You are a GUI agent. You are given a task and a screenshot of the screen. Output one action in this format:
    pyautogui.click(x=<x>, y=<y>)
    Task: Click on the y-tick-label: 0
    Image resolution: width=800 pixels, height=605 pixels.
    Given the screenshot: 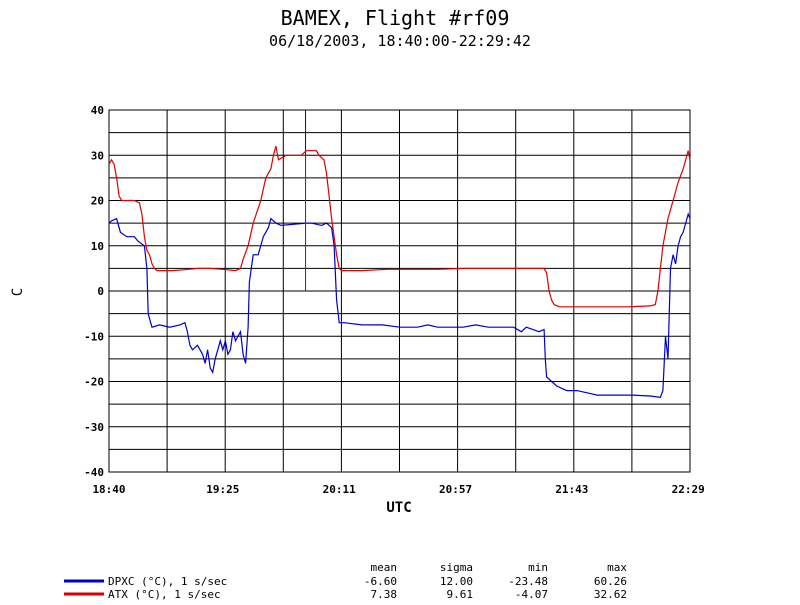 What is the action you would take?
    pyautogui.click(x=100, y=291)
    